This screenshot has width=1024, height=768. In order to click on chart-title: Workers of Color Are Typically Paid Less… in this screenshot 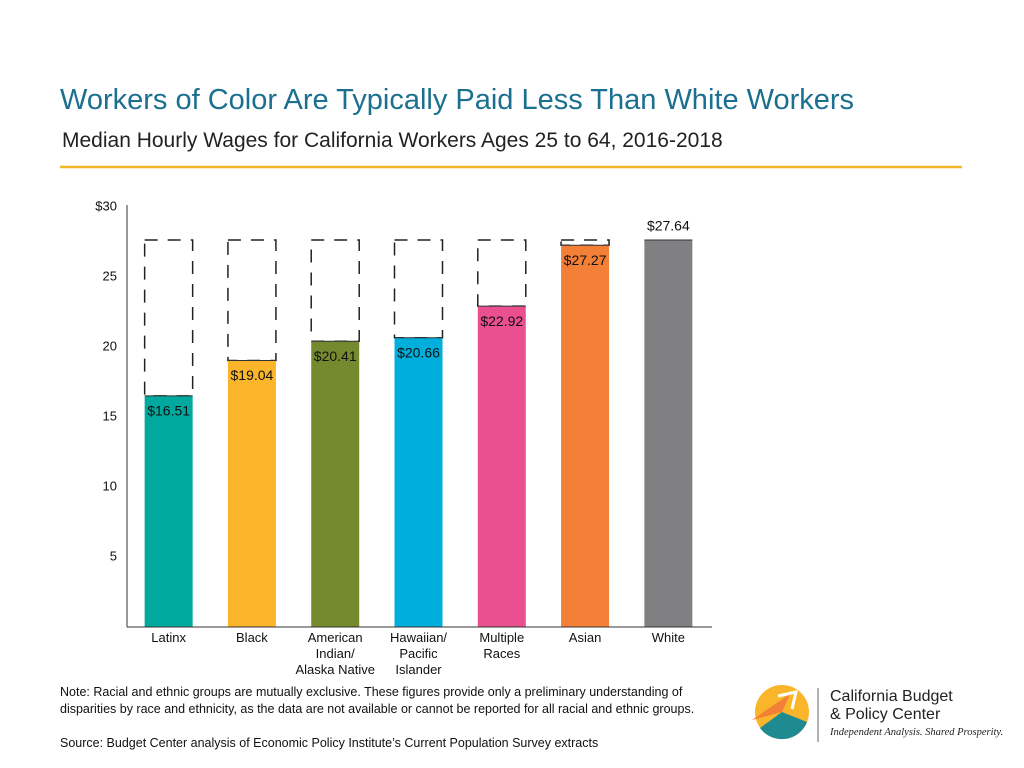, I will do `click(457, 100)`.